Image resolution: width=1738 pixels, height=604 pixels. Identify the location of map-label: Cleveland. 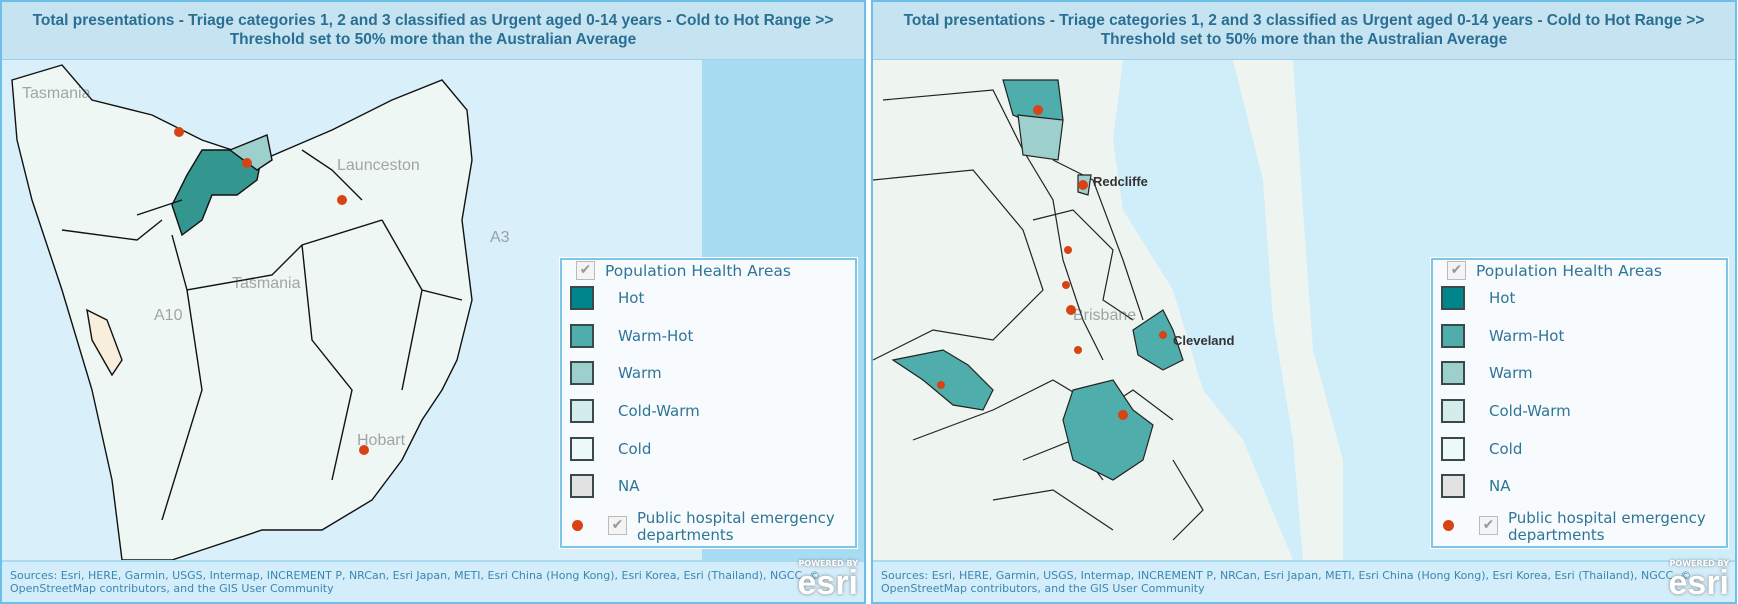
(1203, 340).